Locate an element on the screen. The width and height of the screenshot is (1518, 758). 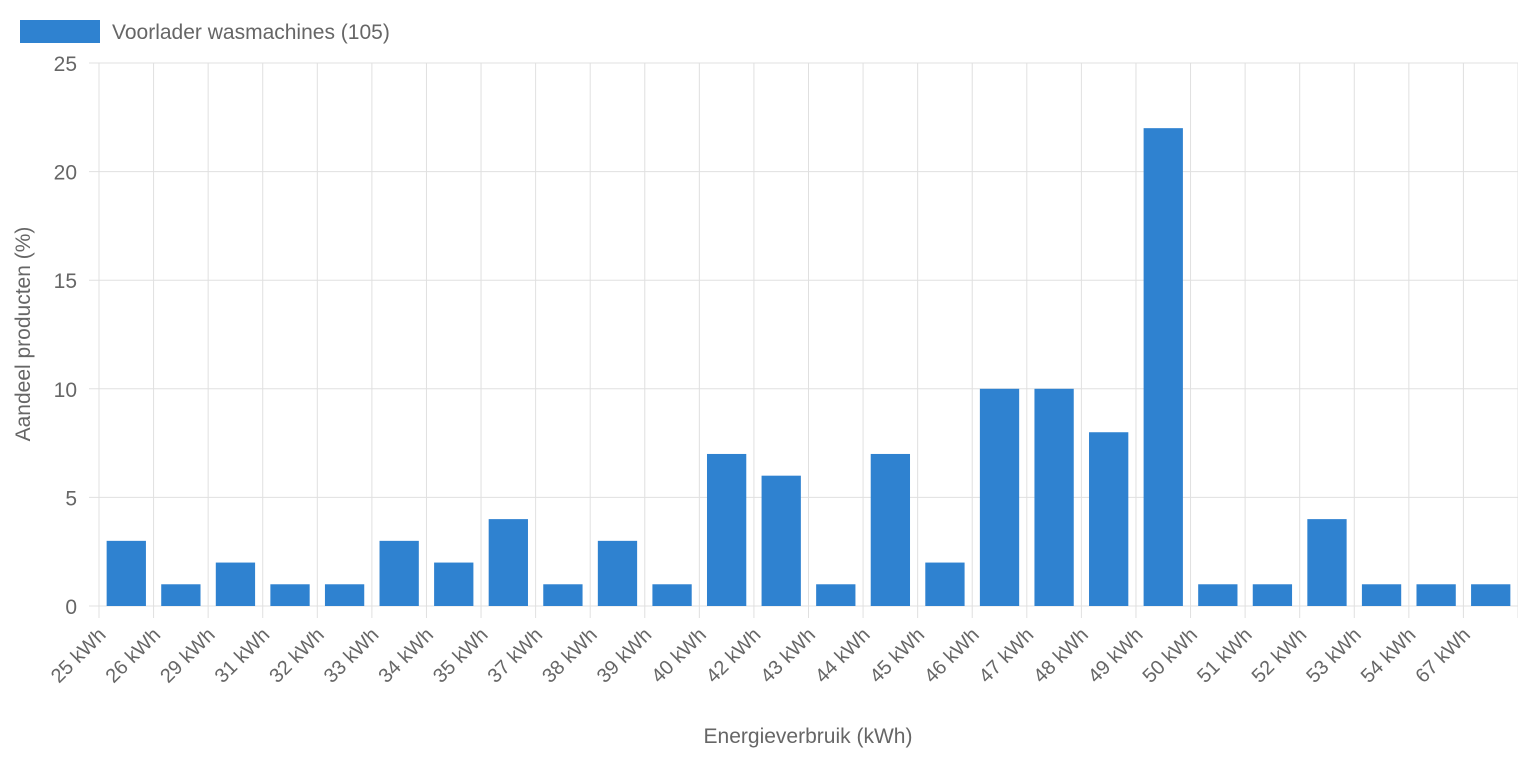
x-tick-label: 37 kWh is located at coordinates (516, 656).